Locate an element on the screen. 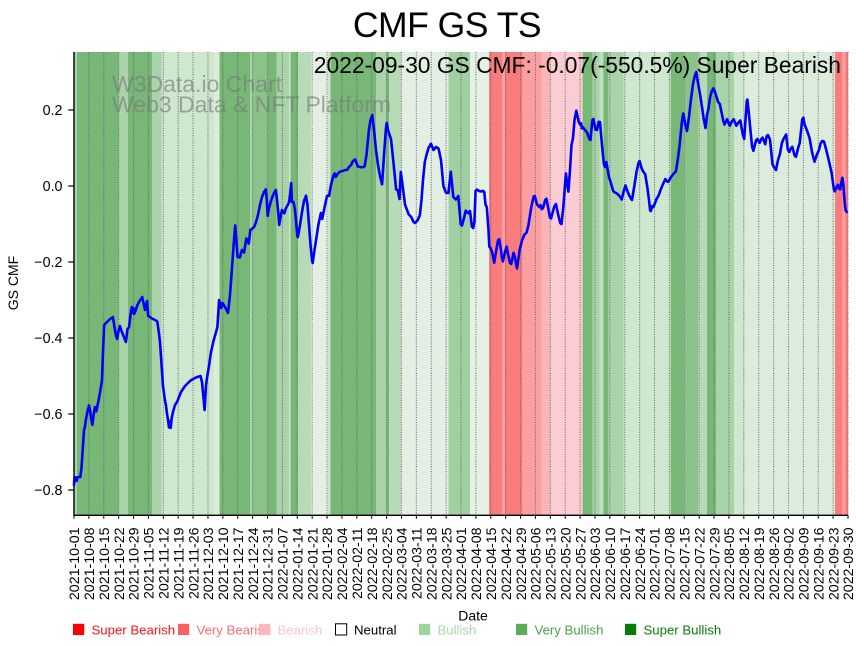  svg-text: 2022-07-01 is located at coordinates (656, 563).